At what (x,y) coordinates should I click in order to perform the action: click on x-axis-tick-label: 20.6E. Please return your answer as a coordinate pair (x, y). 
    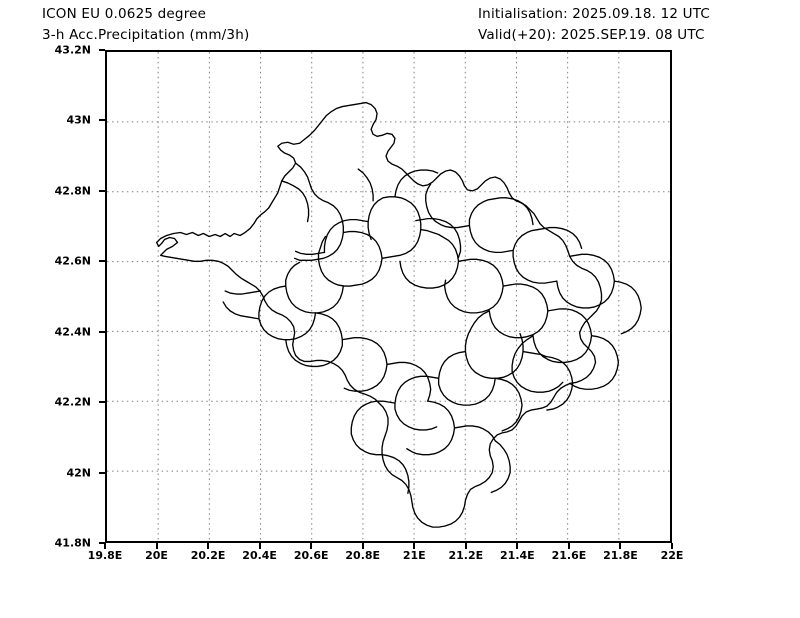
    Looking at the image, I should click on (311, 555).